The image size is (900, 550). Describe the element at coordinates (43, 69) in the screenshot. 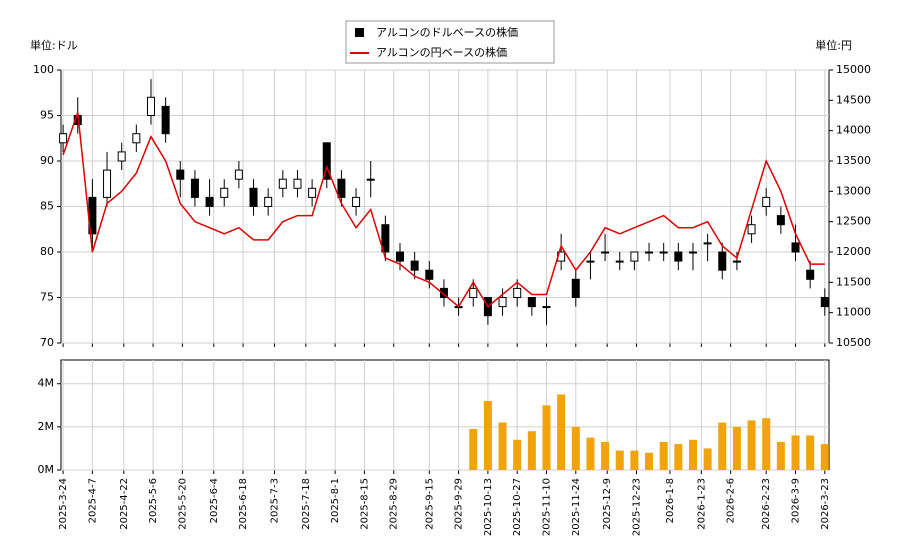

I see `y-tick-label: 100` at that location.